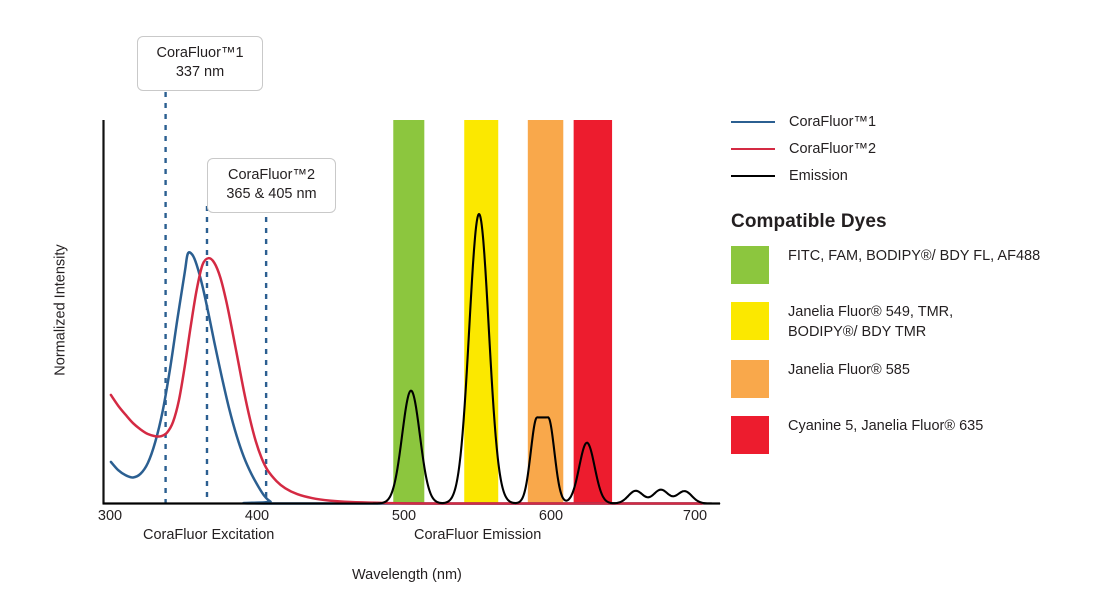 This screenshot has height=612, width=1110. I want to click on series-legend-list: CoraFluor™1 CoraFluor™2 Emission, so click(911, 148).